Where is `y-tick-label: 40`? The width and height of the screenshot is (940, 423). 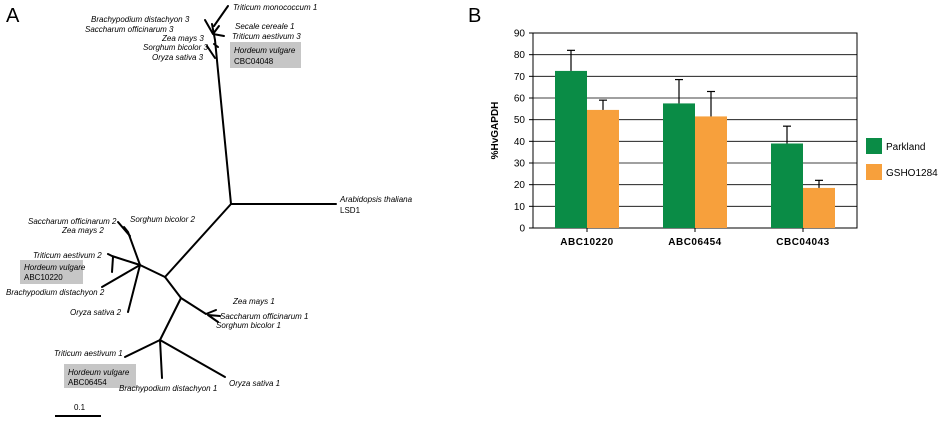 y-tick-label: 40 is located at coordinates (520, 142).